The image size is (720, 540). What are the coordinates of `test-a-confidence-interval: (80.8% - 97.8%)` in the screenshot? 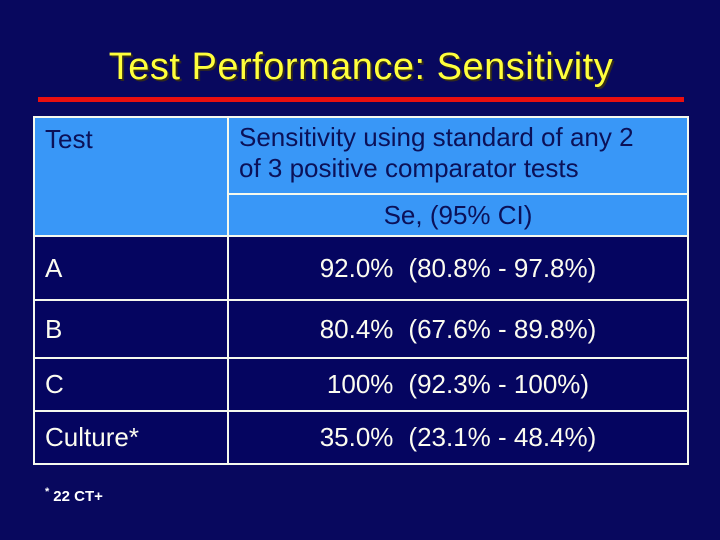 It's located at (502, 267).